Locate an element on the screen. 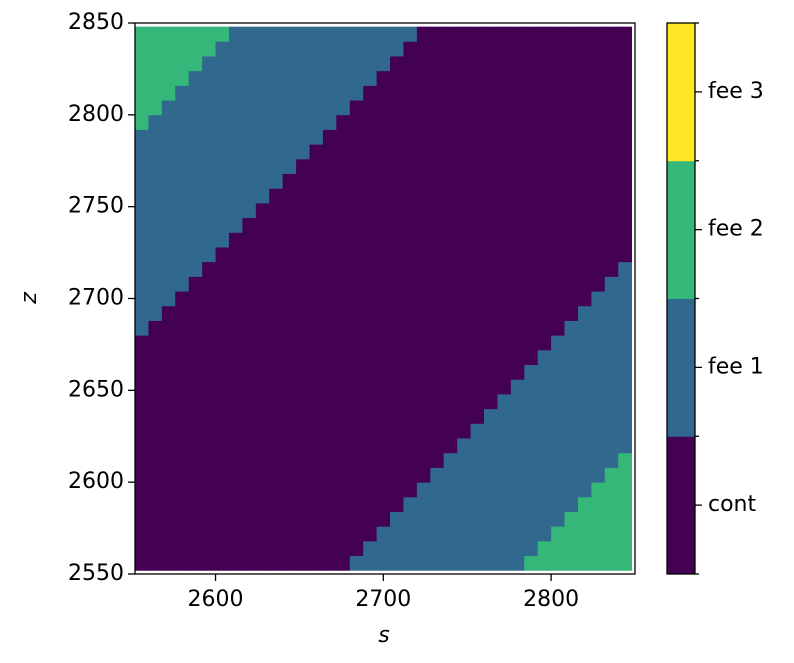  y-tick-label: 2800 is located at coordinates (96, 114).